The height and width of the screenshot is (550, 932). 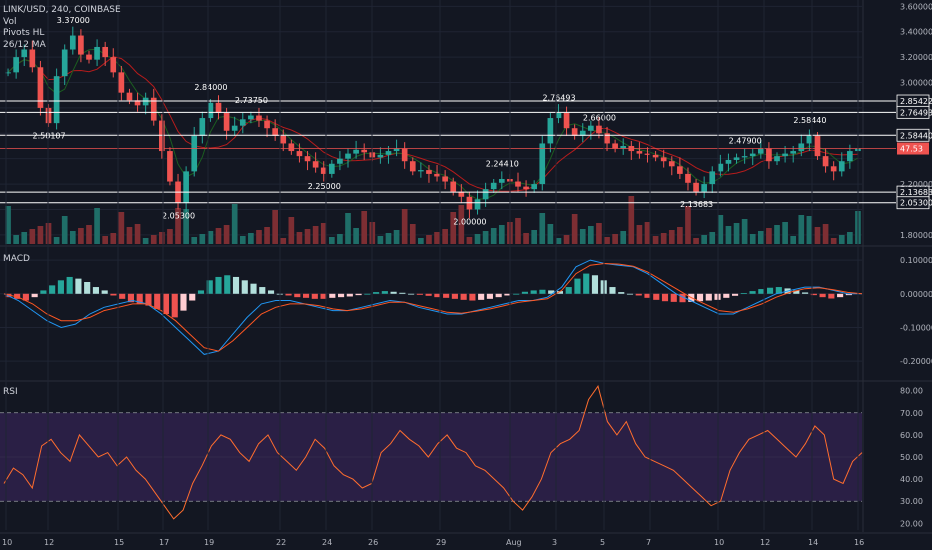 What do you see at coordinates (251, 100) in the screenshot?
I see `pivot-label: 2.73750` at bounding box center [251, 100].